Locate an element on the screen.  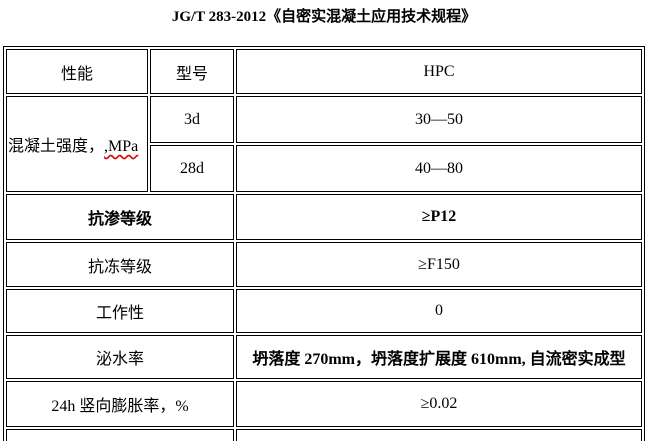
bleeding-value-cell: 坍落度 270mm，坍落度扩展度 610mm, 自流密实成型 is located at coordinates (439, 357).